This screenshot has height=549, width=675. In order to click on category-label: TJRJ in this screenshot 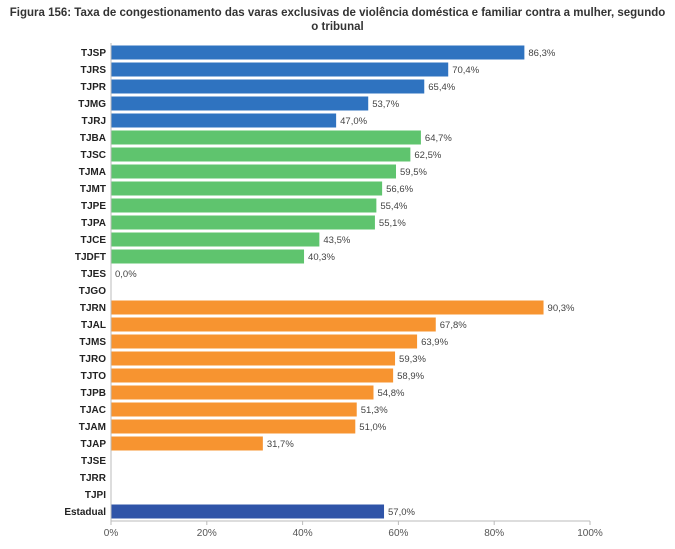, I will do `click(94, 121)`.